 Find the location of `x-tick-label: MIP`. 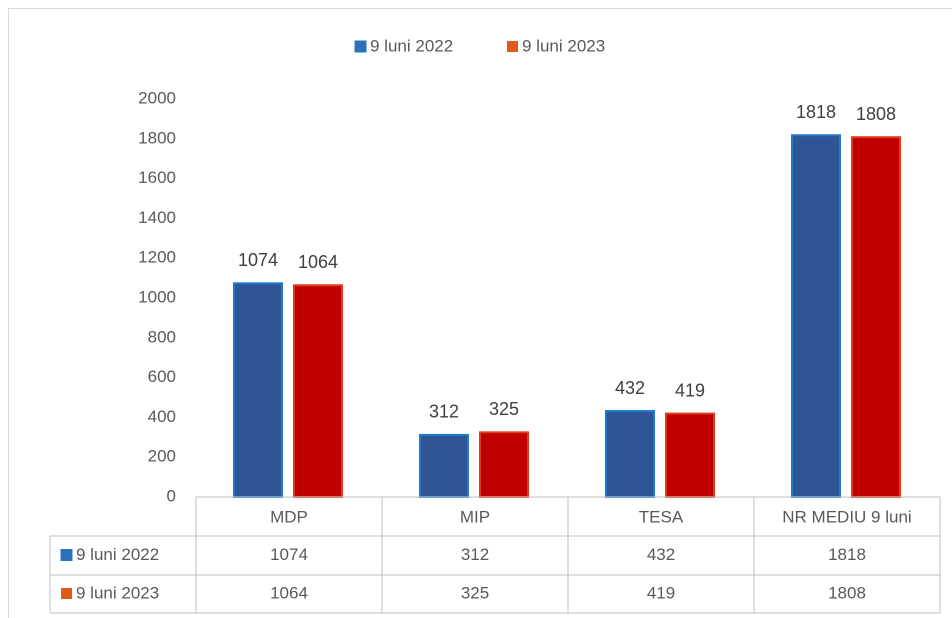

x-tick-label: MIP is located at coordinates (475, 516).